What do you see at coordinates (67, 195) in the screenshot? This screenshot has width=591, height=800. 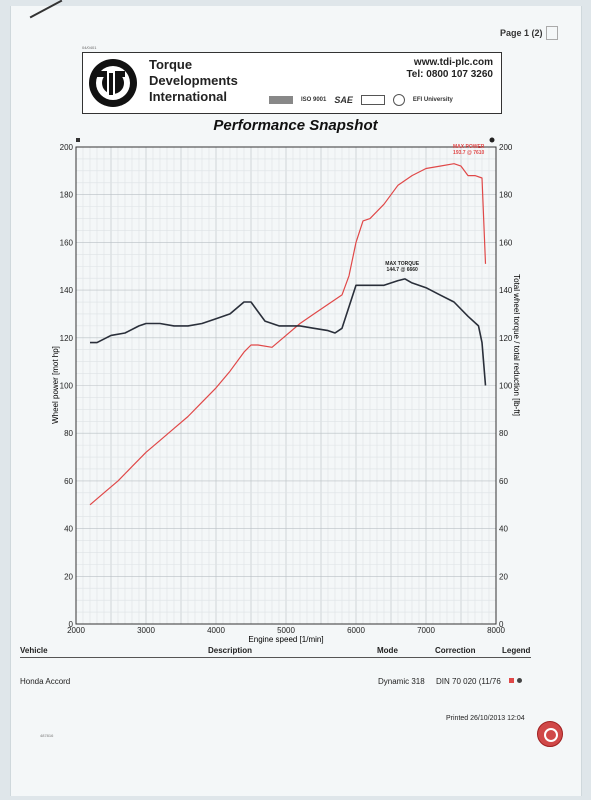 I see `y-tick-label-left: 180` at bounding box center [67, 195].